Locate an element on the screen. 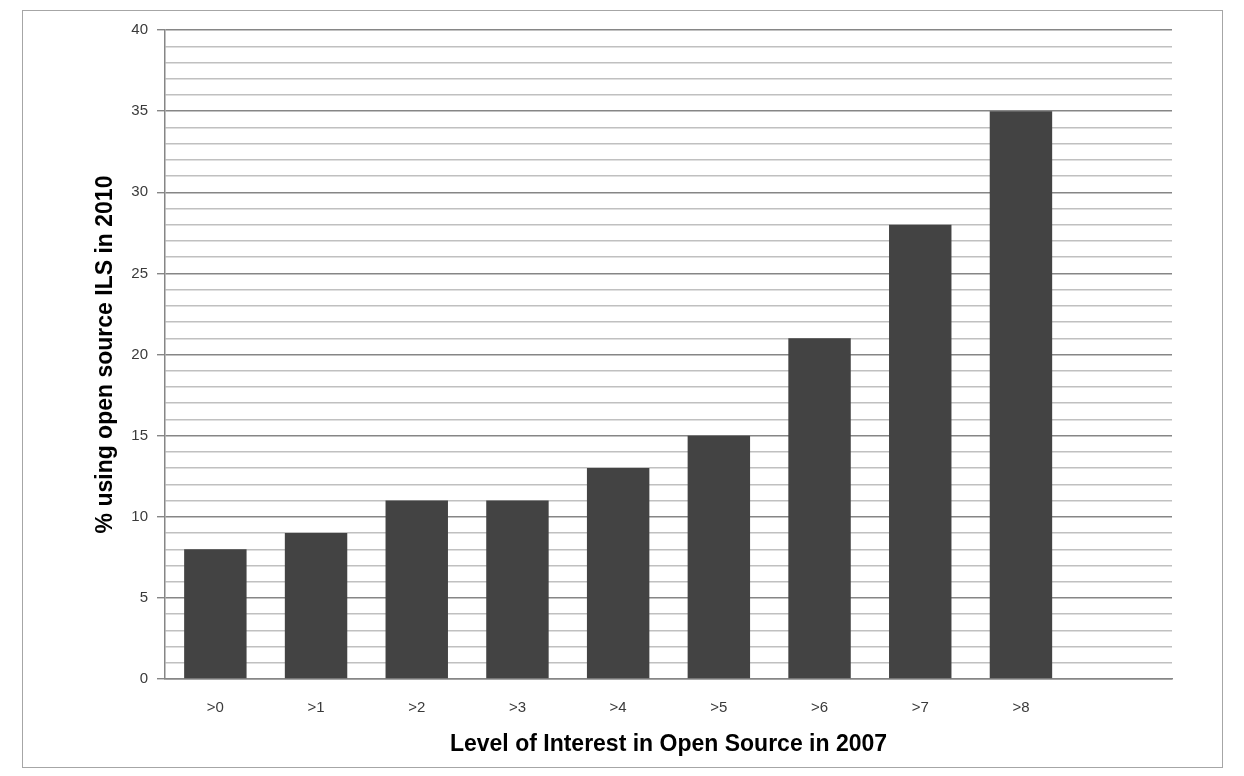 The height and width of the screenshot is (776, 1244). y-tick-label: 25 is located at coordinates (139, 272).